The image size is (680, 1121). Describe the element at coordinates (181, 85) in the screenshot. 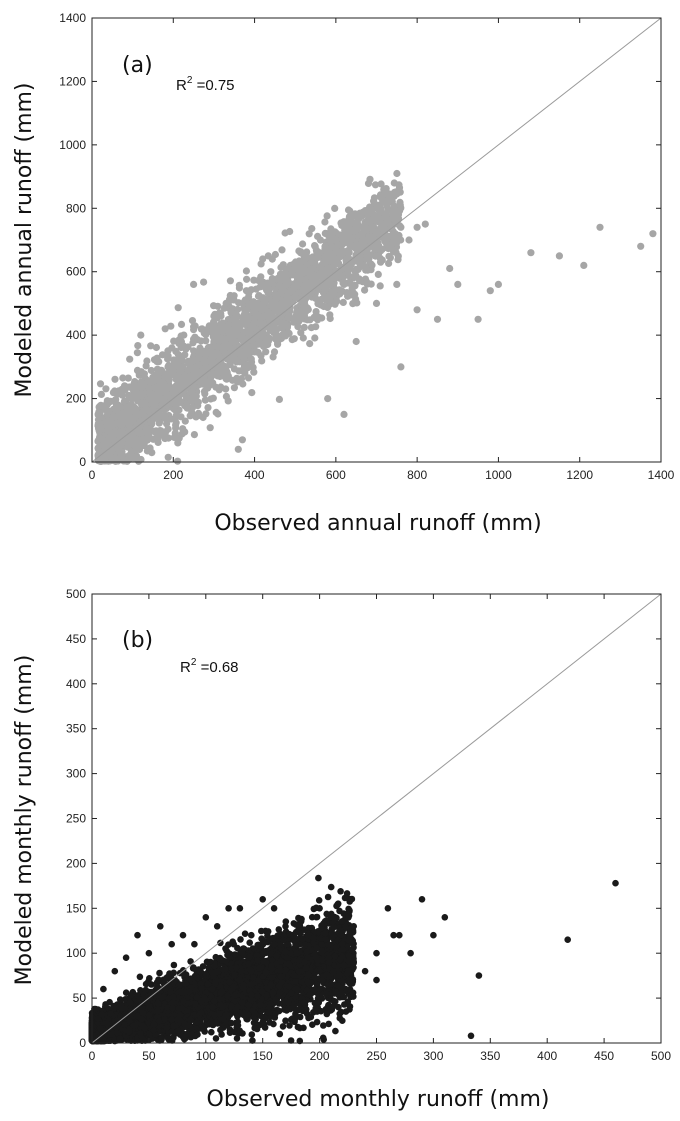

I see `panel-a-r-squared-prefix: R` at that location.